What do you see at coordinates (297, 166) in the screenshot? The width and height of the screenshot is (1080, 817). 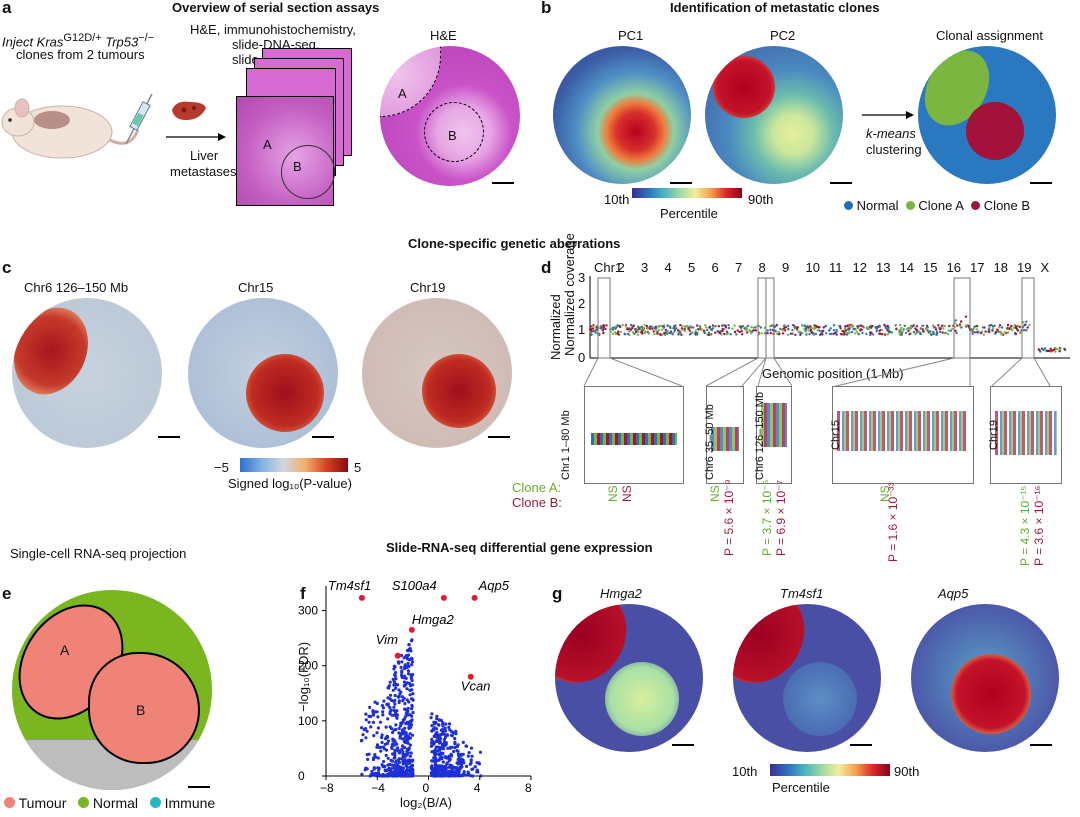 I see `slide-region-b: B` at bounding box center [297, 166].